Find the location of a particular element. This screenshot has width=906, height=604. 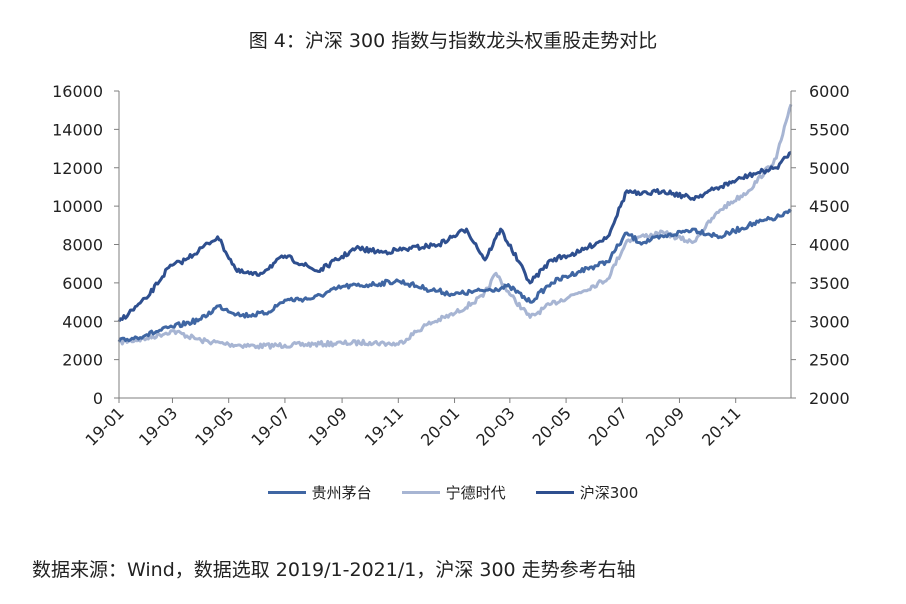

right-tick-label: 2500 is located at coordinates (829, 360).